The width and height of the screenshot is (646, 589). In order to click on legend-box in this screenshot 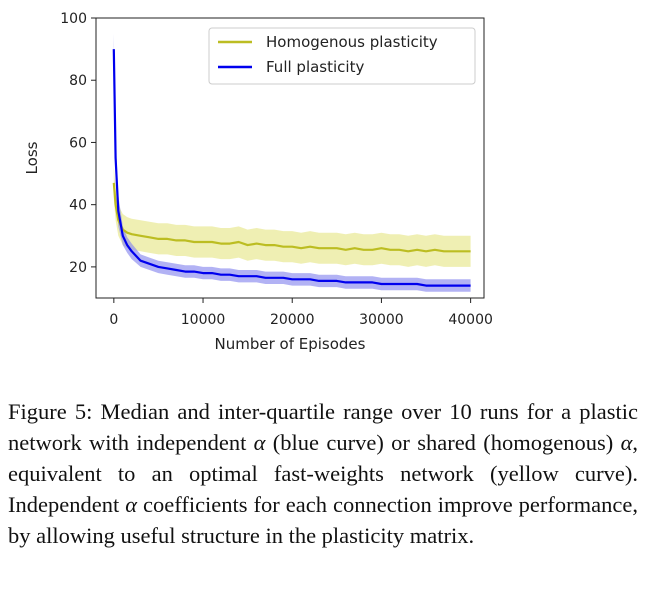, I will do `click(342, 56)`.